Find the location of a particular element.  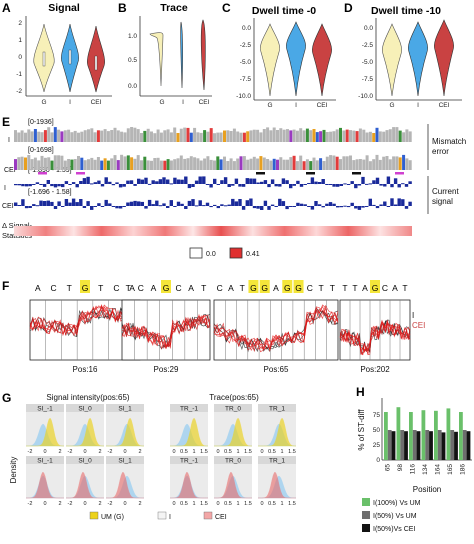

row-label-cei: CEI is located at coordinates (10, 170).